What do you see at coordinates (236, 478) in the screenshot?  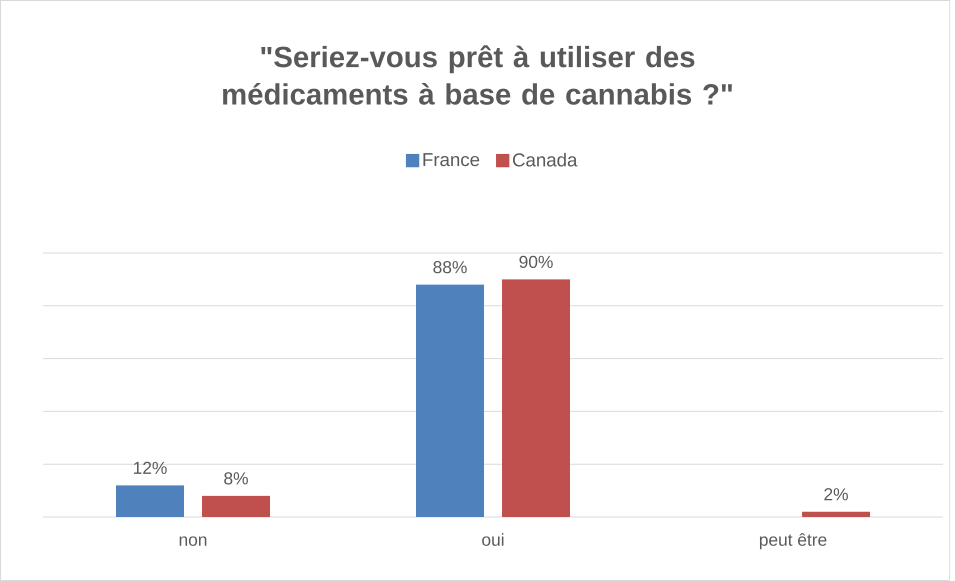 I see `data-label: 8%` at bounding box center [236, 478].